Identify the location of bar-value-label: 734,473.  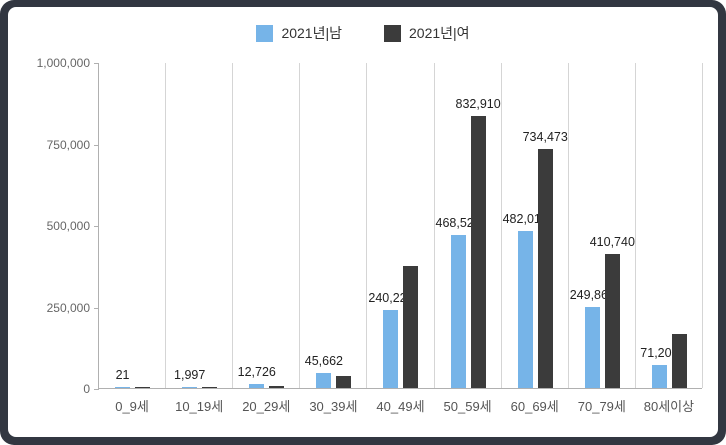
(545, 136).